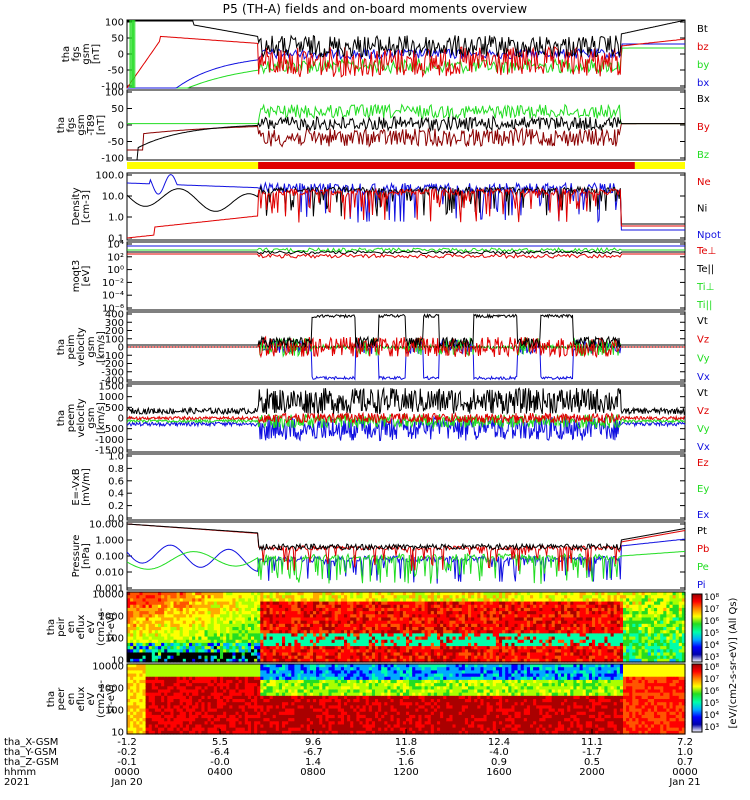 This screenshot has width=750, height=800. I want to click on panel-efield, so click(406, 487).